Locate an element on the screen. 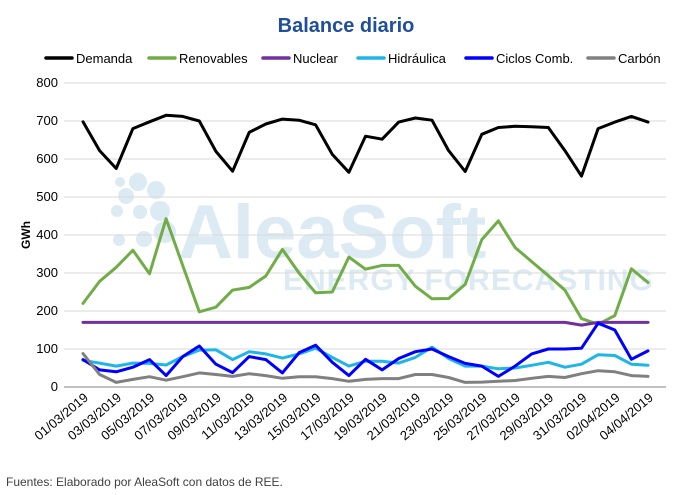 The image size is (692, 495). y-tick-label-400: 400 is located at coordinates (47, 234).